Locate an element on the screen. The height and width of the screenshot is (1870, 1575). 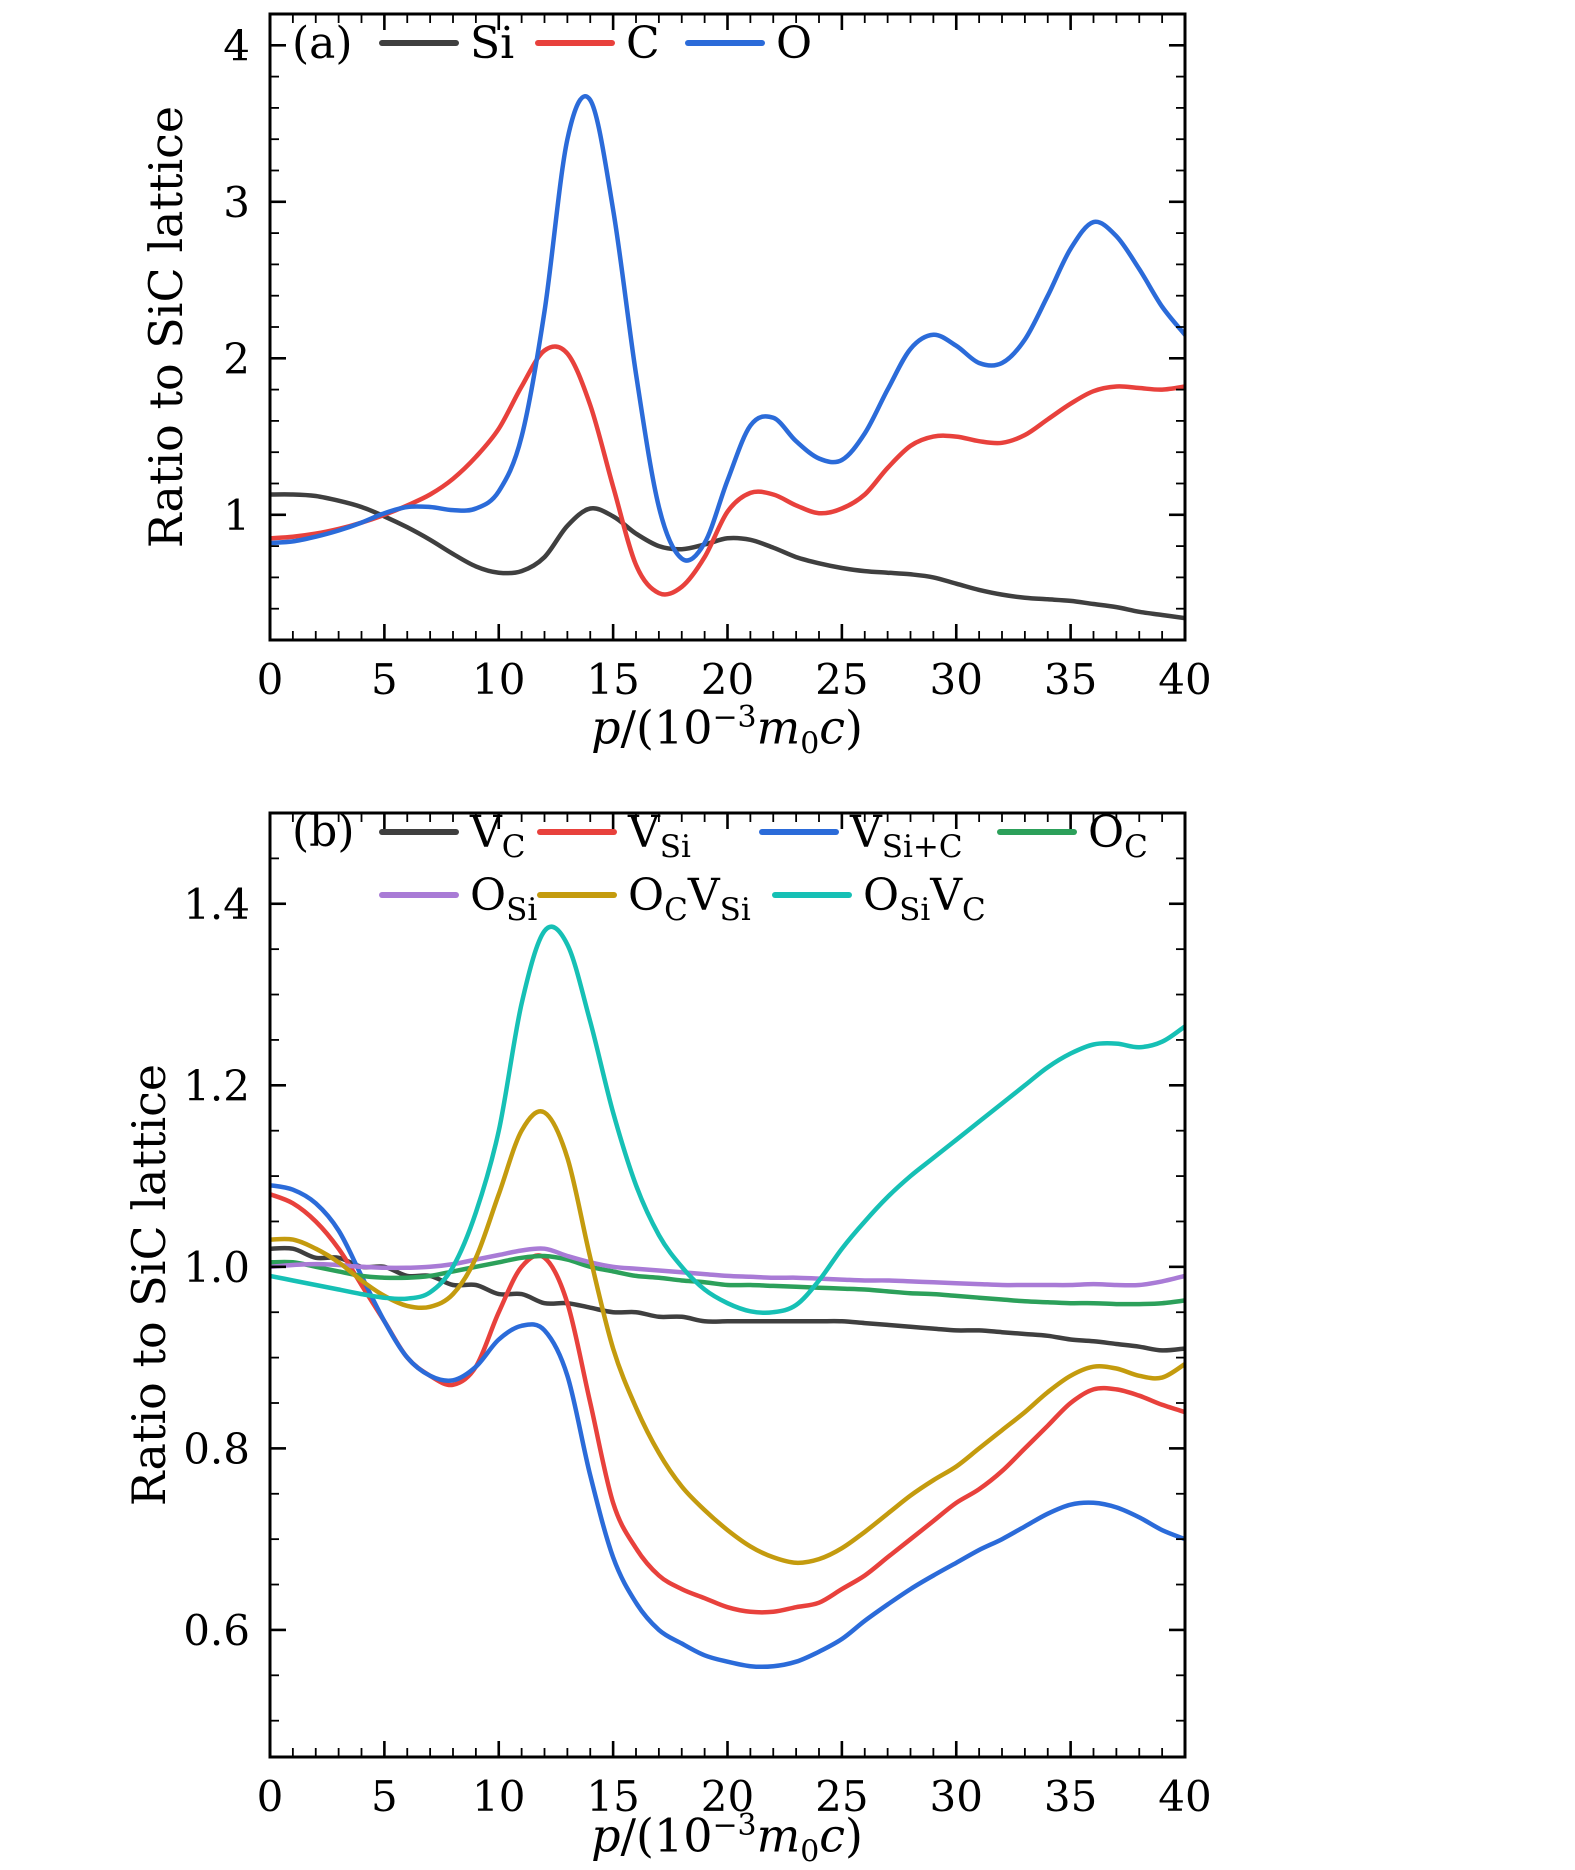
panel-a-y-axis-title: Ratio to SiC lattice is located at coordinates (166, 327).